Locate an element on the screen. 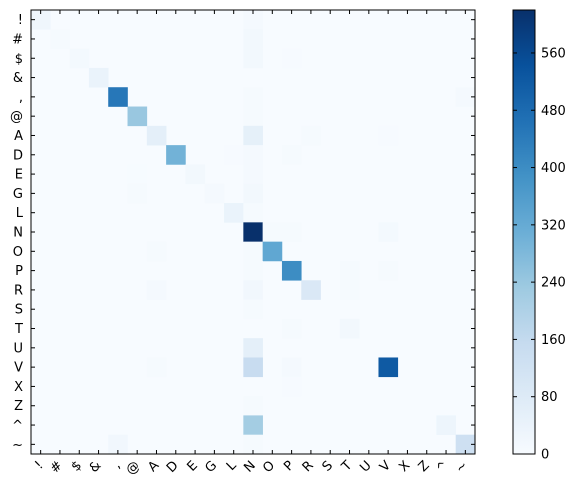 The image size is (577, 490). y-tick-label: $ is located at coordinates (19, 59).